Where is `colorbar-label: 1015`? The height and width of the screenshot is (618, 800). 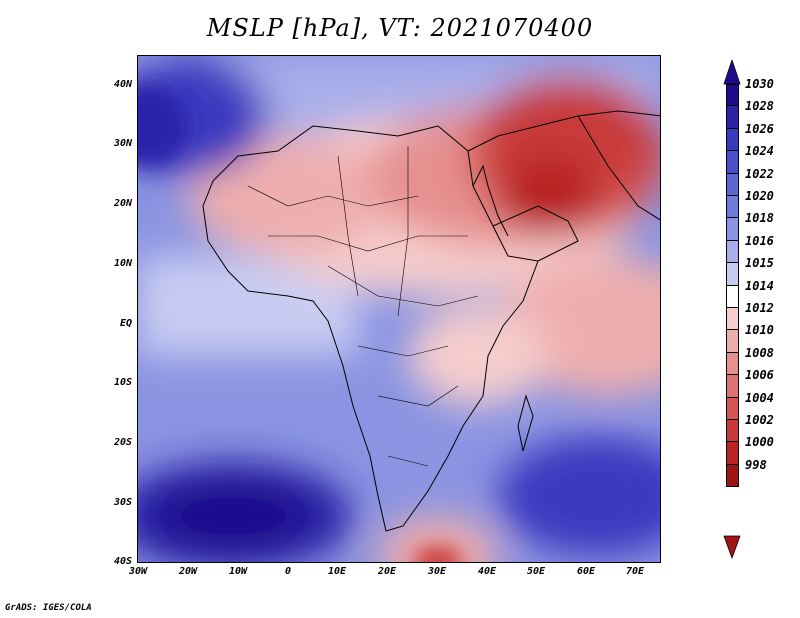
colorbar-label: 1015 is located at coordinates (759, 263).